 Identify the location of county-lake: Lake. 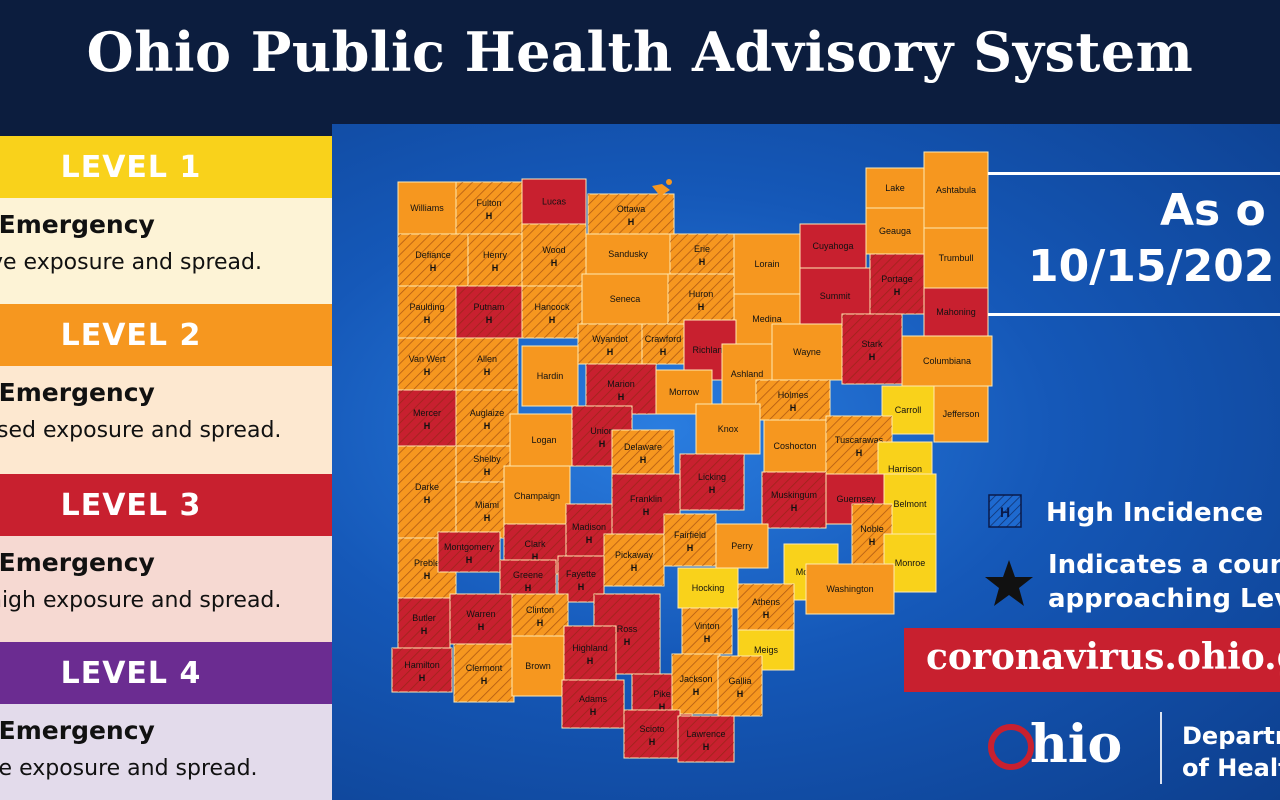
(895, 188).